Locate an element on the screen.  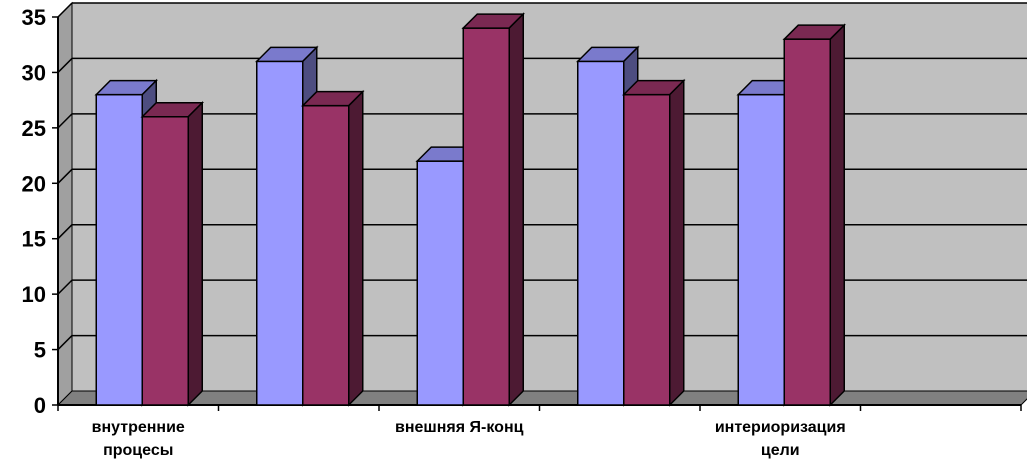
category-label: внутренние процесы is located at coordinates (138, 439).